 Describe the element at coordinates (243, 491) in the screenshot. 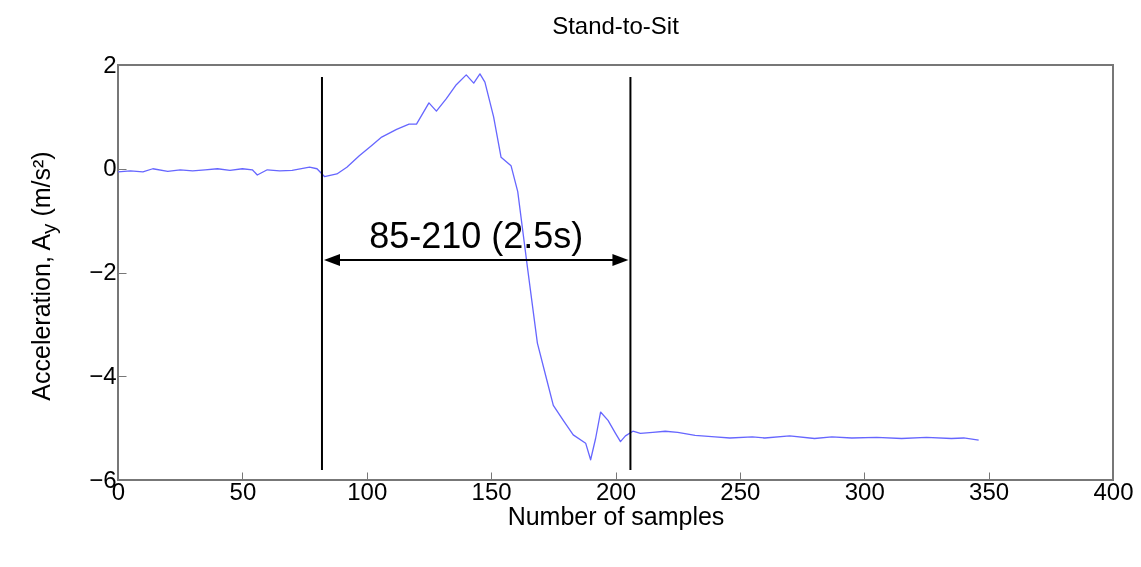

I see `x-tick-label: 50` at that location.